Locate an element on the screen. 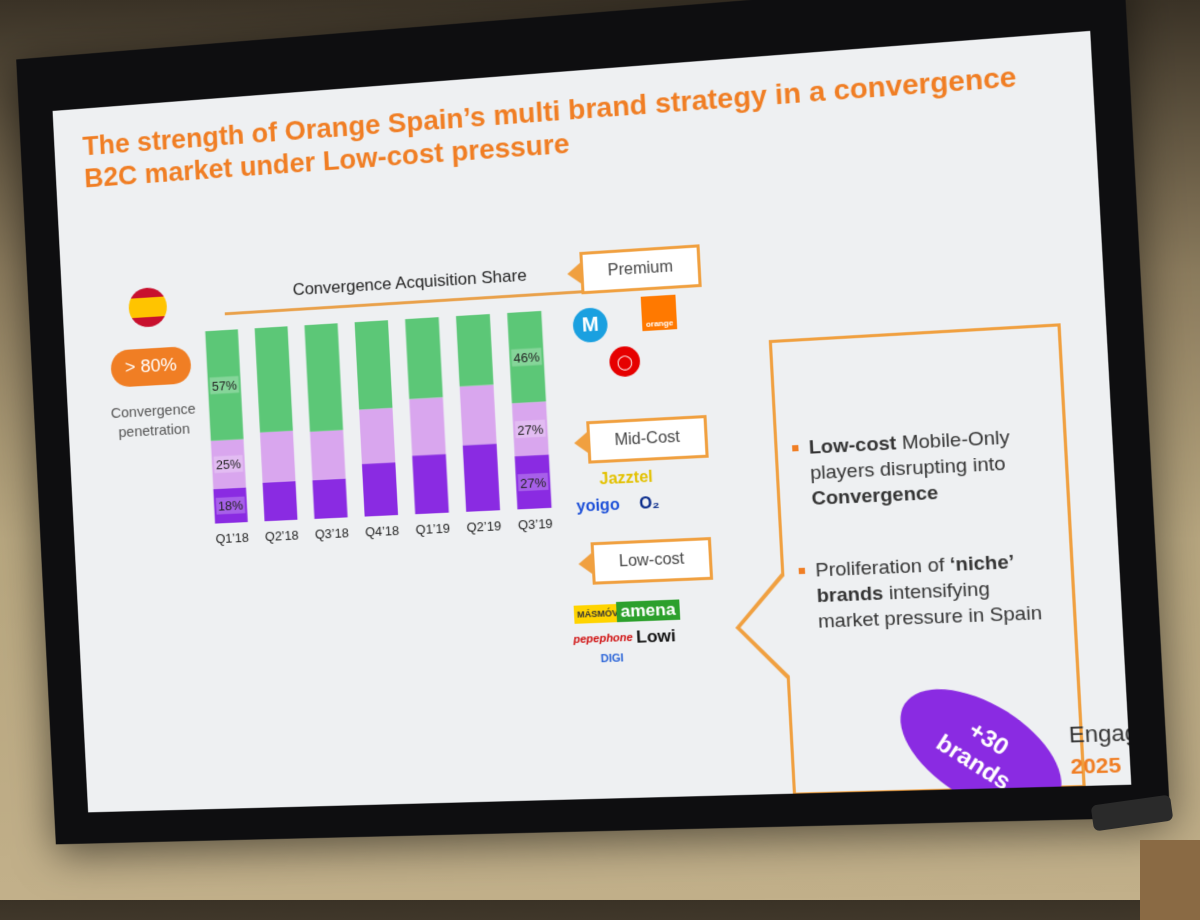 The width and height of the screenshot is (1200, 920). o2-logo-icon: O₂ is located at coordinates (649, 504).